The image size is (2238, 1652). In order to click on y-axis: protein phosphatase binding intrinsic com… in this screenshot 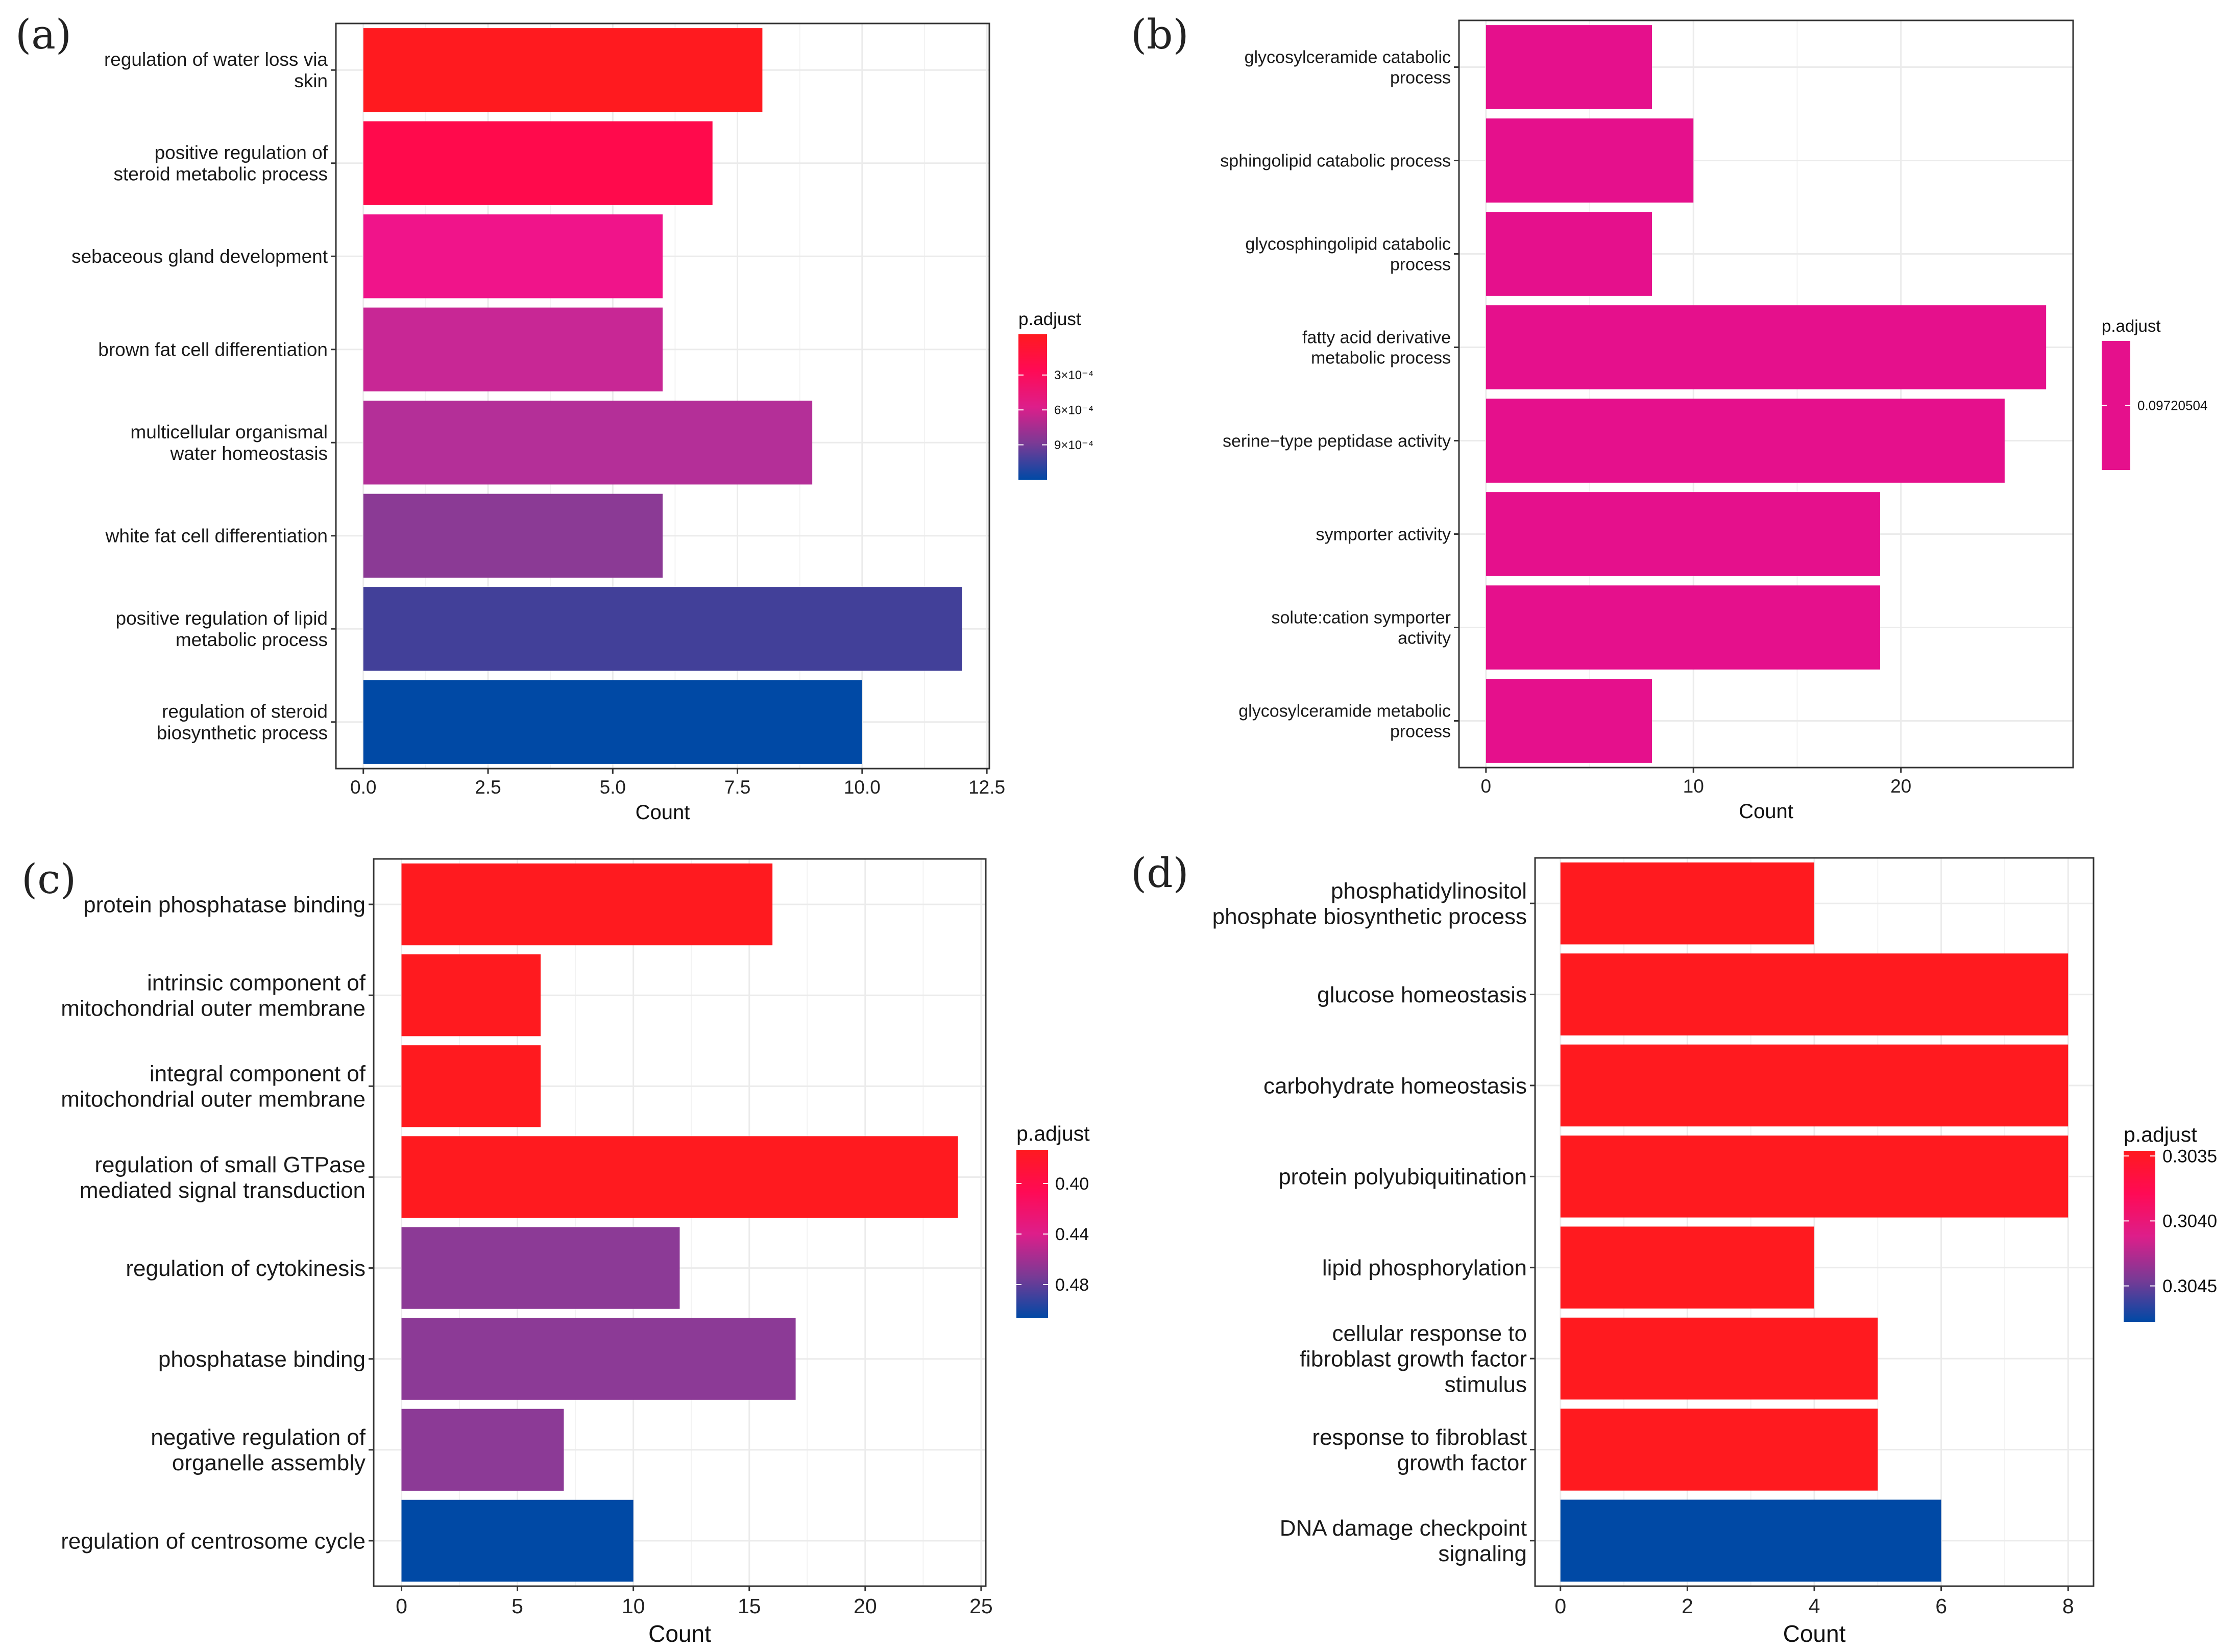, I will do `click(217, 1223)`.